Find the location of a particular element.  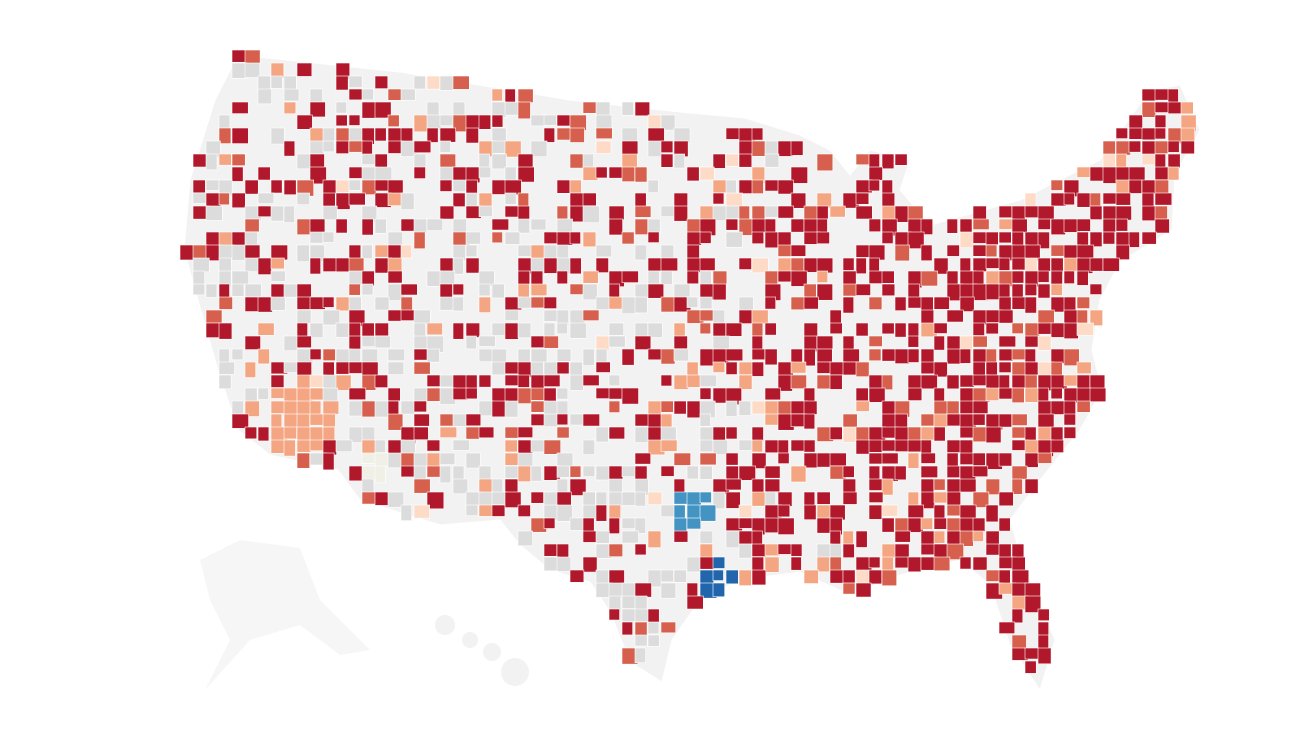

hawaii-island is located at coordinates (470, 640).